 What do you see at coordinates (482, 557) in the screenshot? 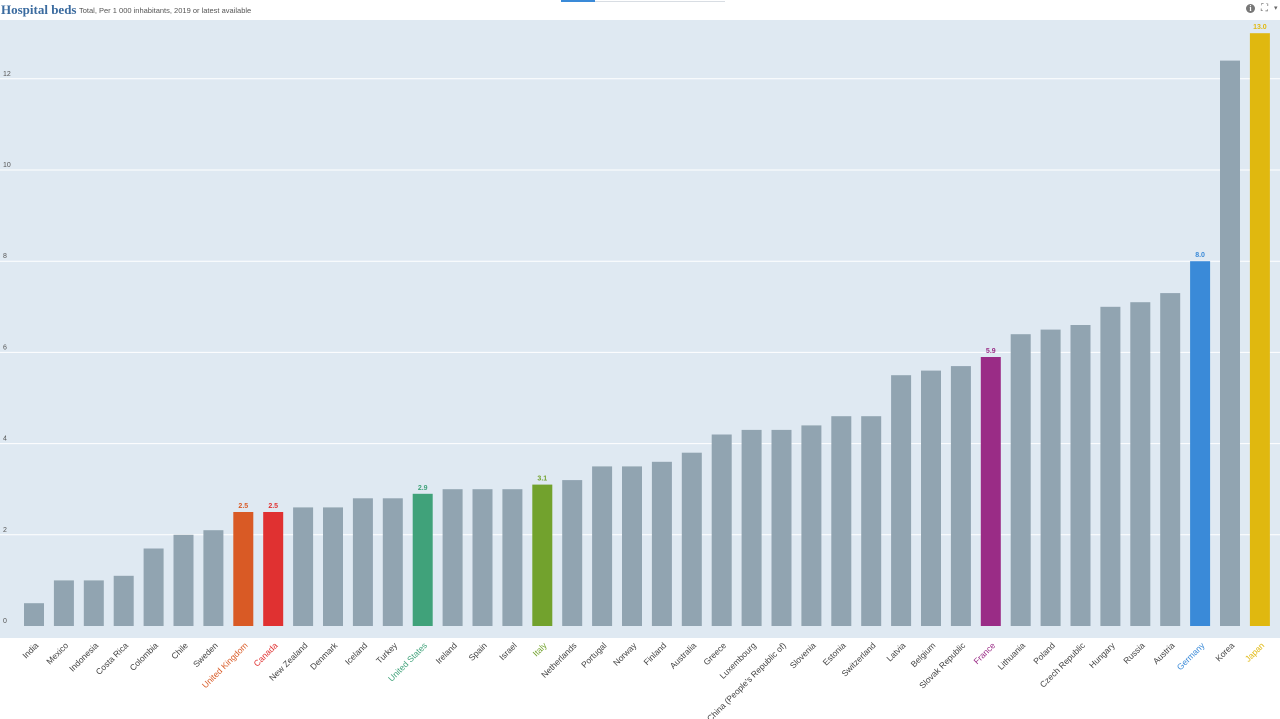
I see `bar-spain` at bounding box center [482, 557].